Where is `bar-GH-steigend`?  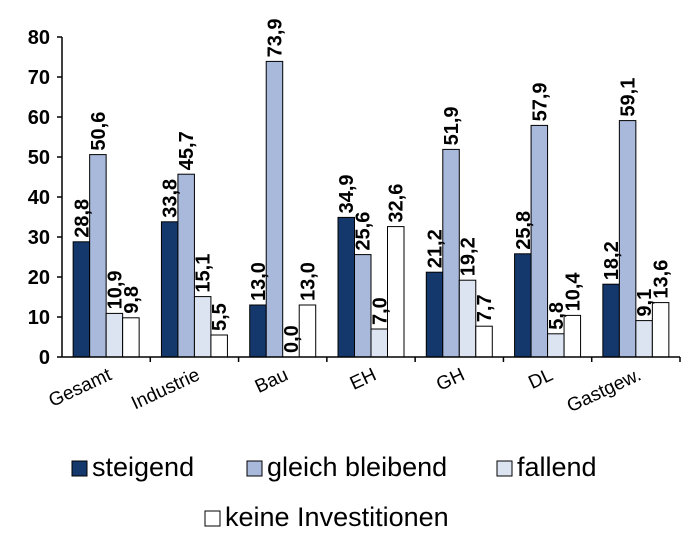 bar-GH-steigend is located at coordinates (434, 314).